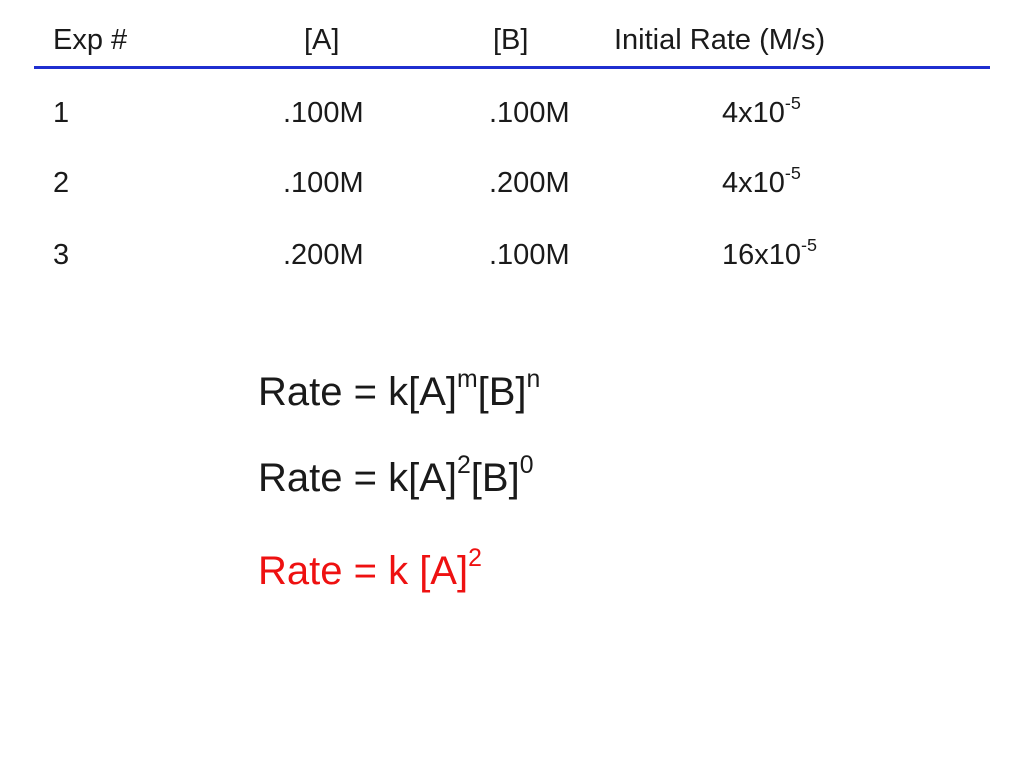 The height and width of the screenshot is (768, 1024). I want to click on row2-rate-exp: -5, so click(792, 172).